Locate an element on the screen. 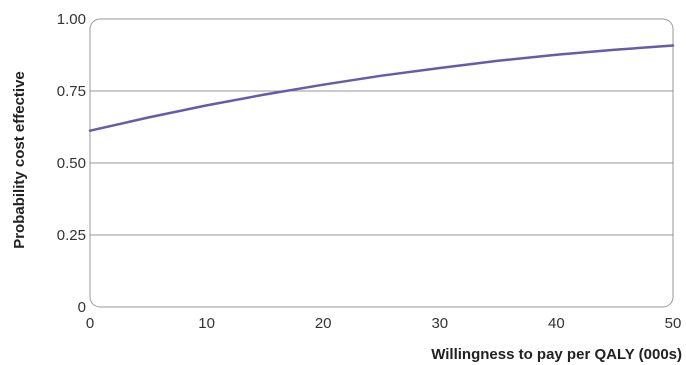 The image size is (686, 365). x-tick-label: 40 is located at coordinates (556, 323).